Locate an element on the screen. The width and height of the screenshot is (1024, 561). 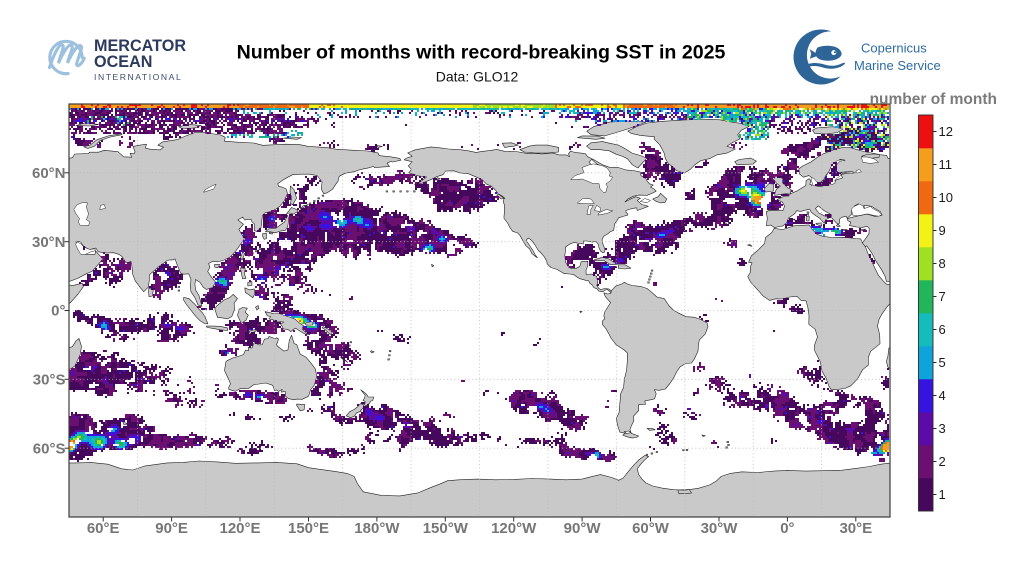
svg-text: MERCATOR is located at coordinates (140, 46).